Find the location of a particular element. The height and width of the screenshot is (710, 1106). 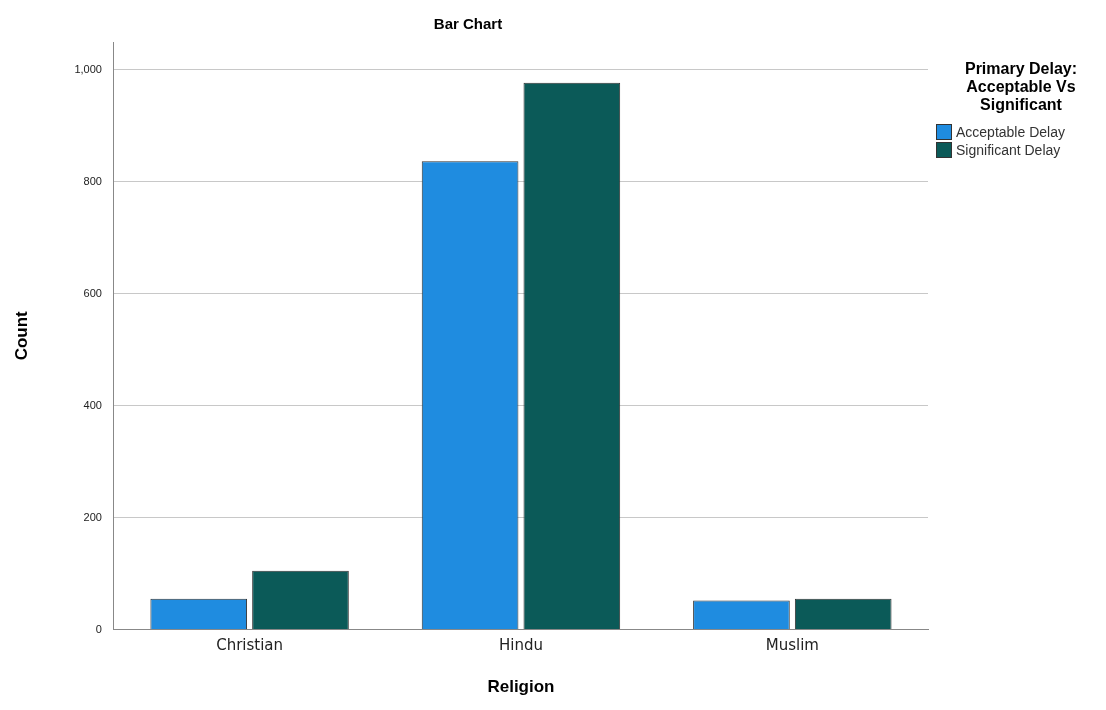

x-axis-title: Religion is located at coordinates (521, 687).